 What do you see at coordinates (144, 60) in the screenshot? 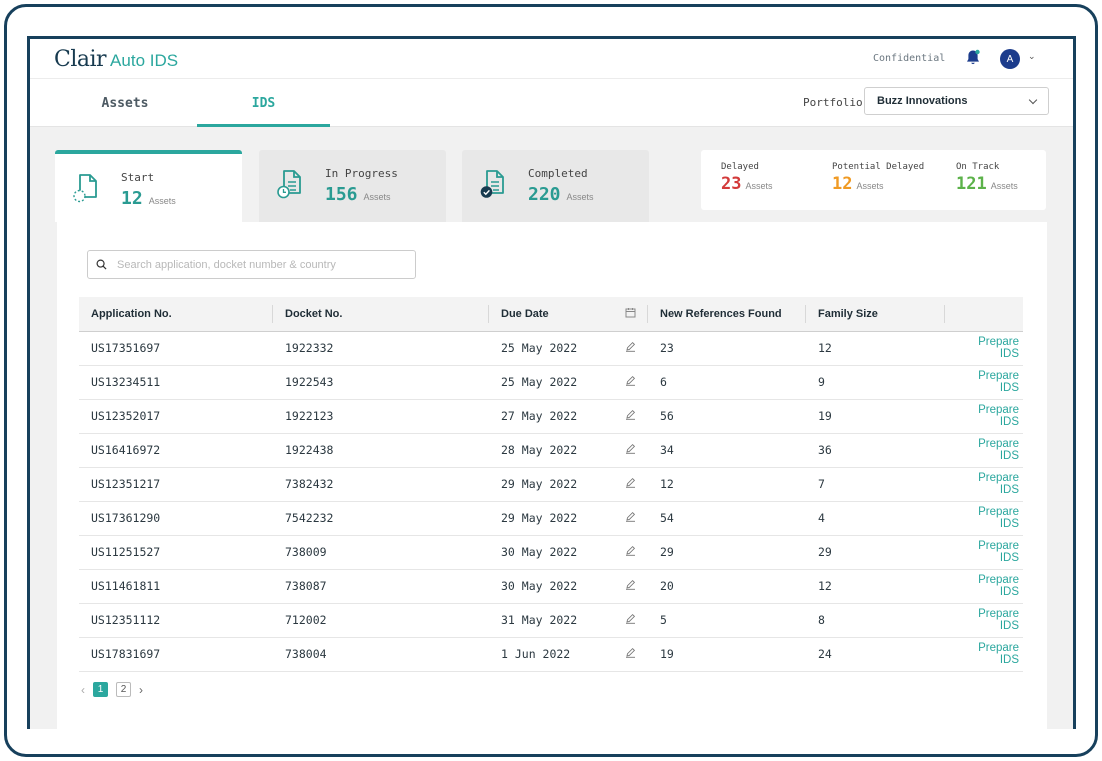
I see `logo-sub-text: Auto IDS` at bounding box center [144, 60].